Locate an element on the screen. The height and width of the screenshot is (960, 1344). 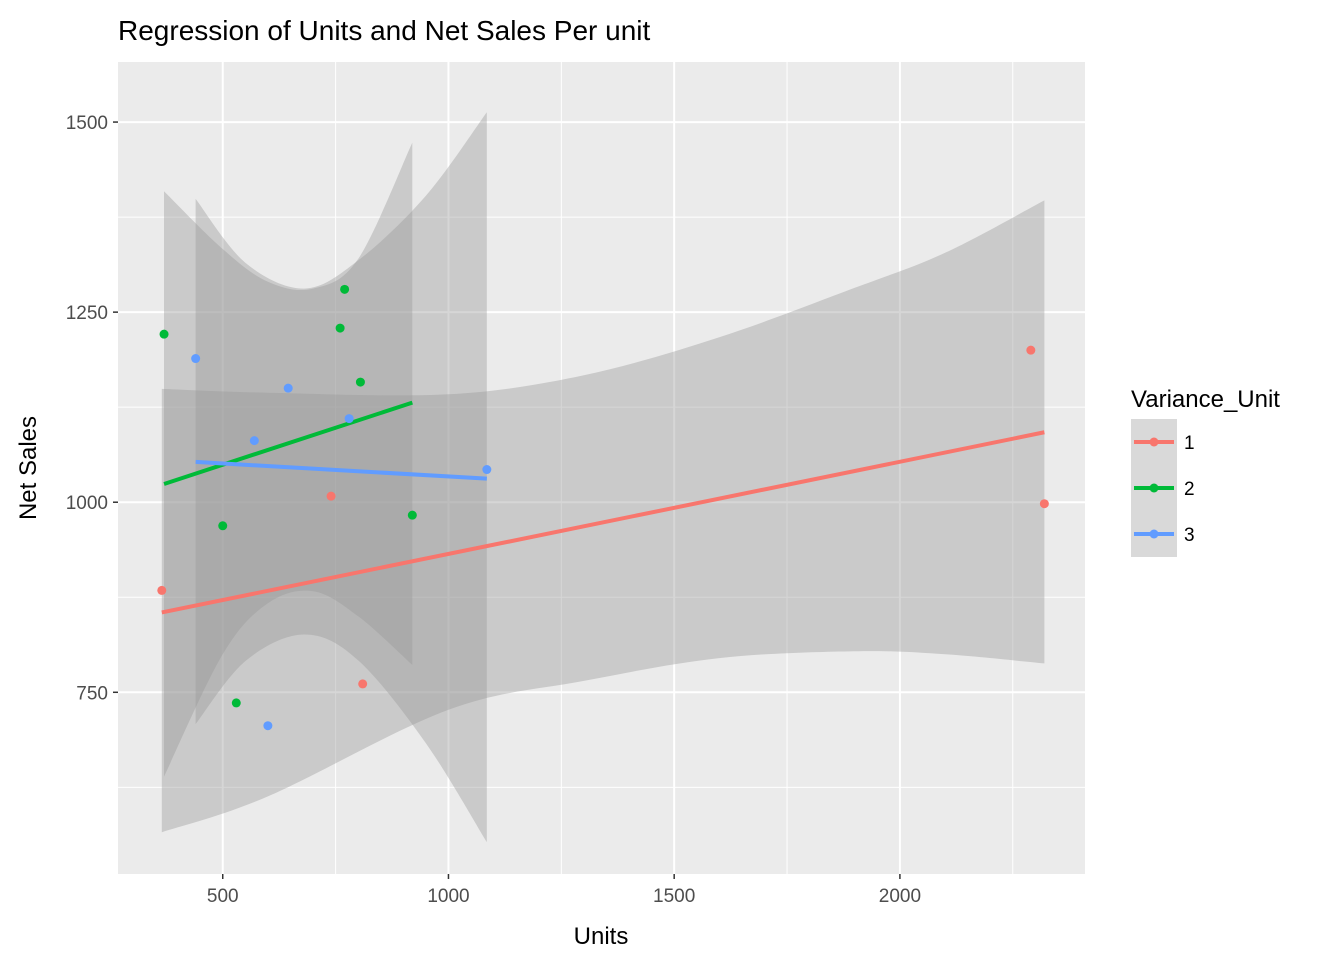
y-axis-title: Net Sales is located at coordinates (28, 468).